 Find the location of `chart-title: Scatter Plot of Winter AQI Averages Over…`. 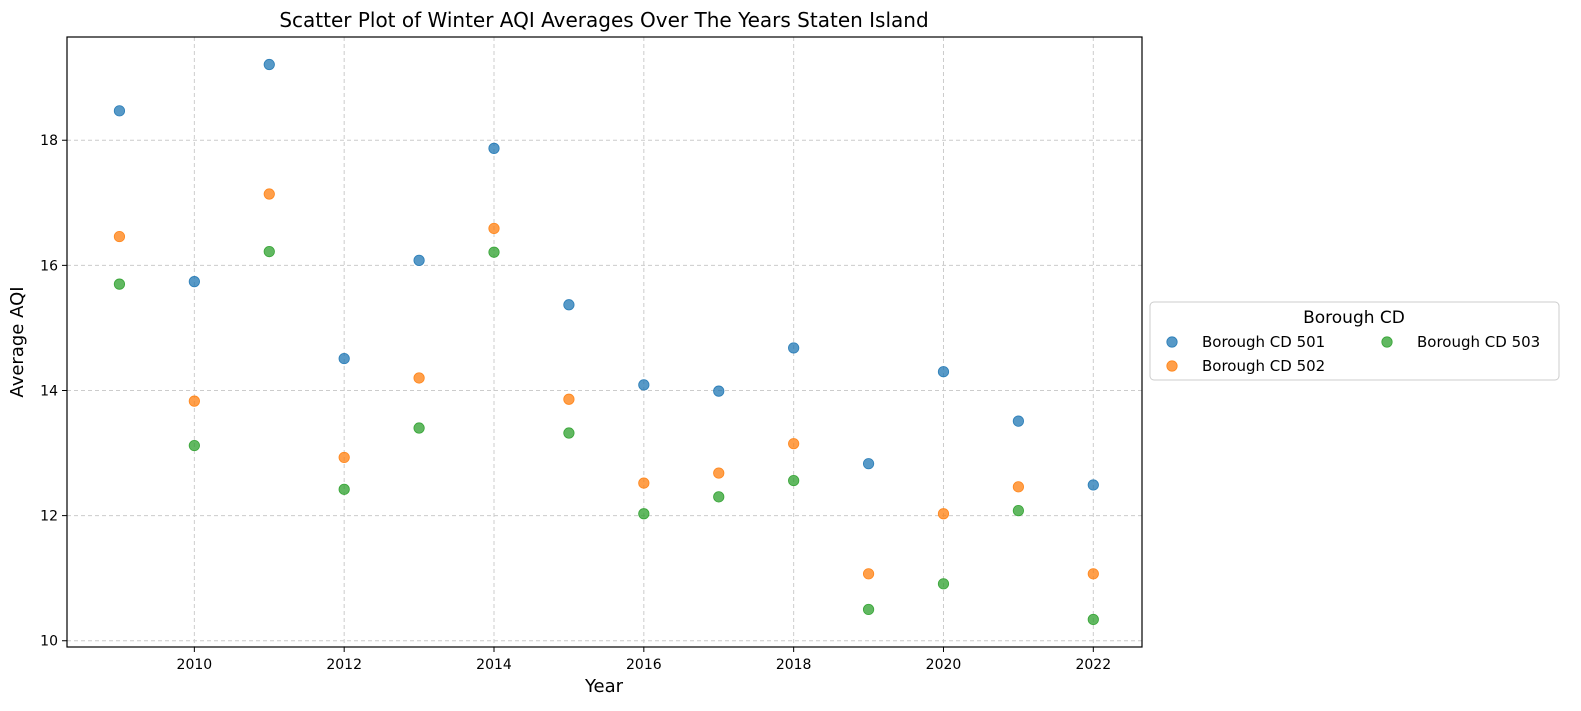

chart-title: Scatter Plot of Winter AQI Averages Over… is located at coordinates (603, 20).